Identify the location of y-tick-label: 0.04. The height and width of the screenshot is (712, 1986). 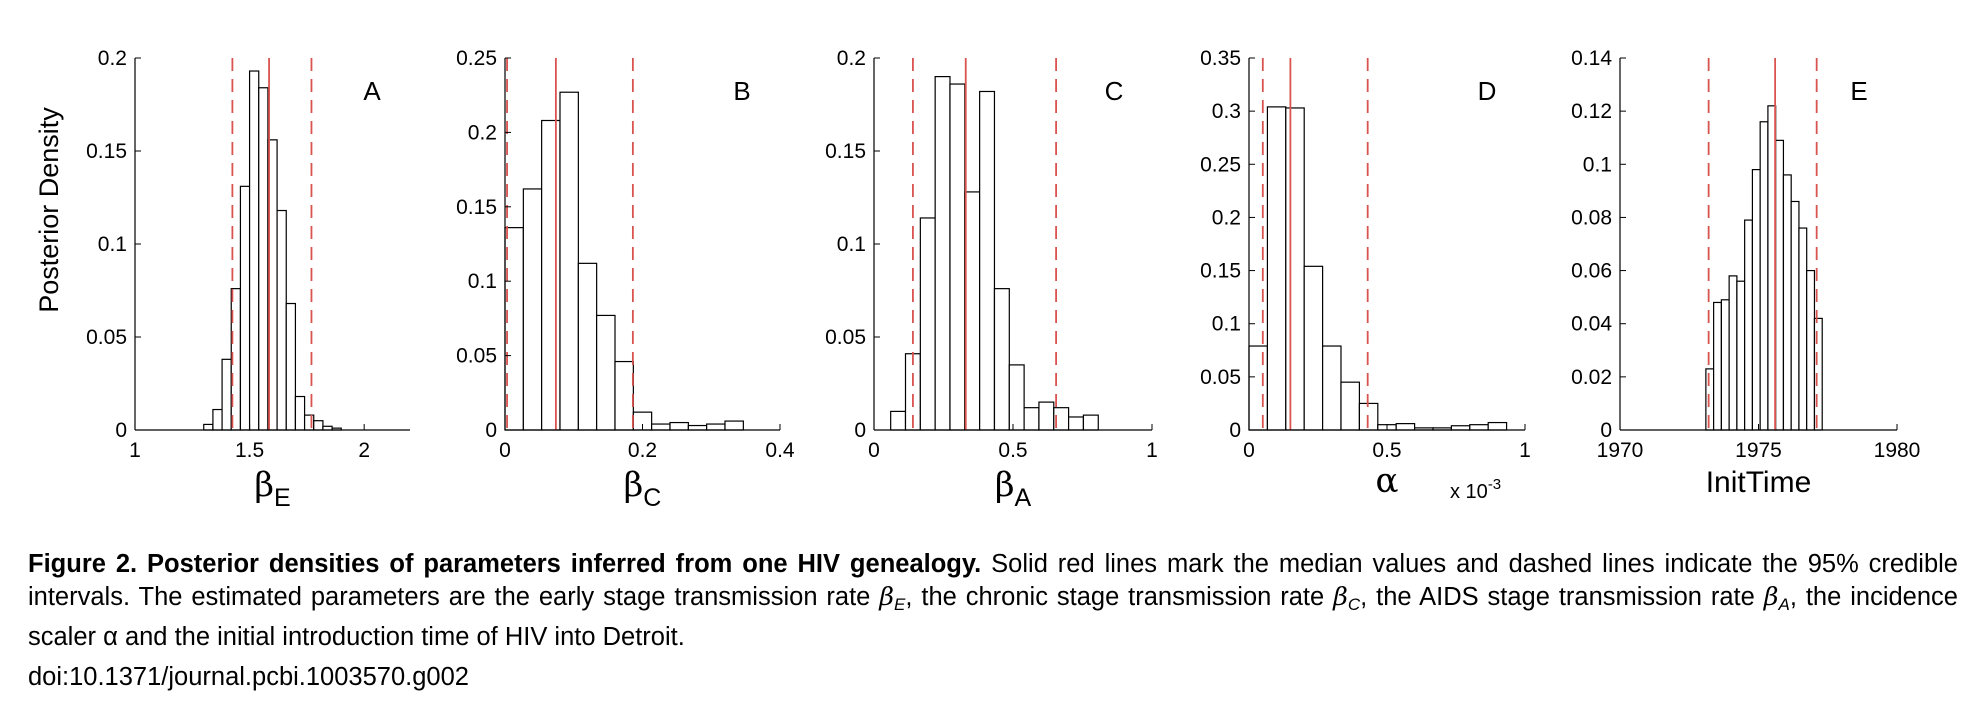
(1591, 324).